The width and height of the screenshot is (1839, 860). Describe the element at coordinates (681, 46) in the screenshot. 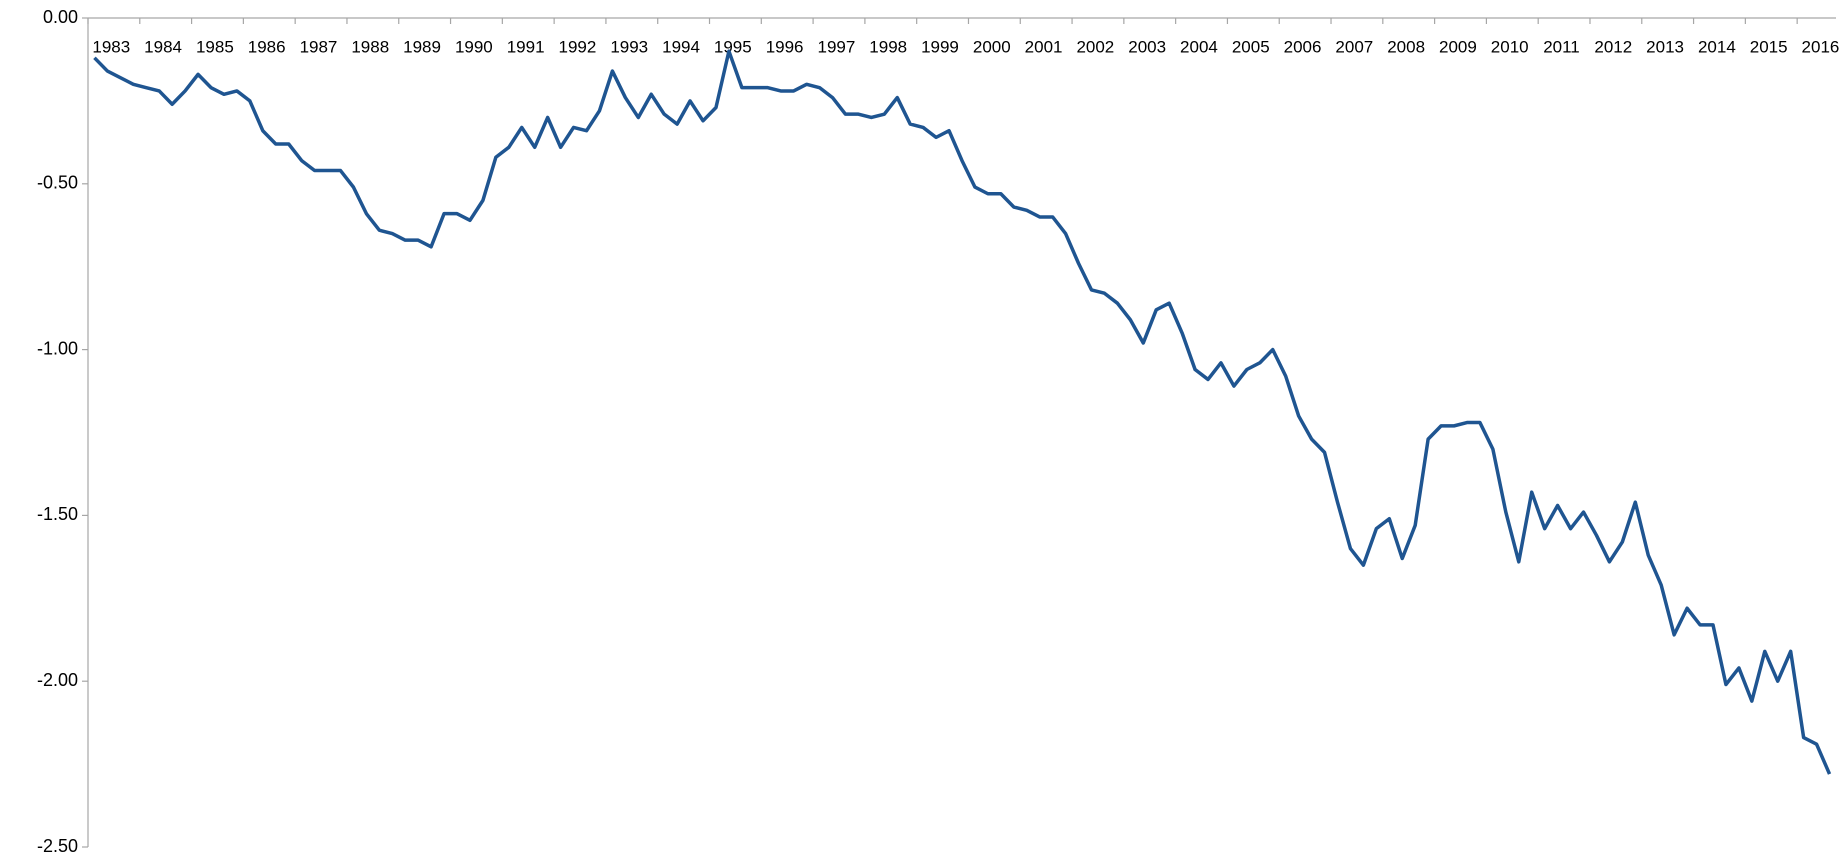

I see `x-tick-label: 1994` at that location.